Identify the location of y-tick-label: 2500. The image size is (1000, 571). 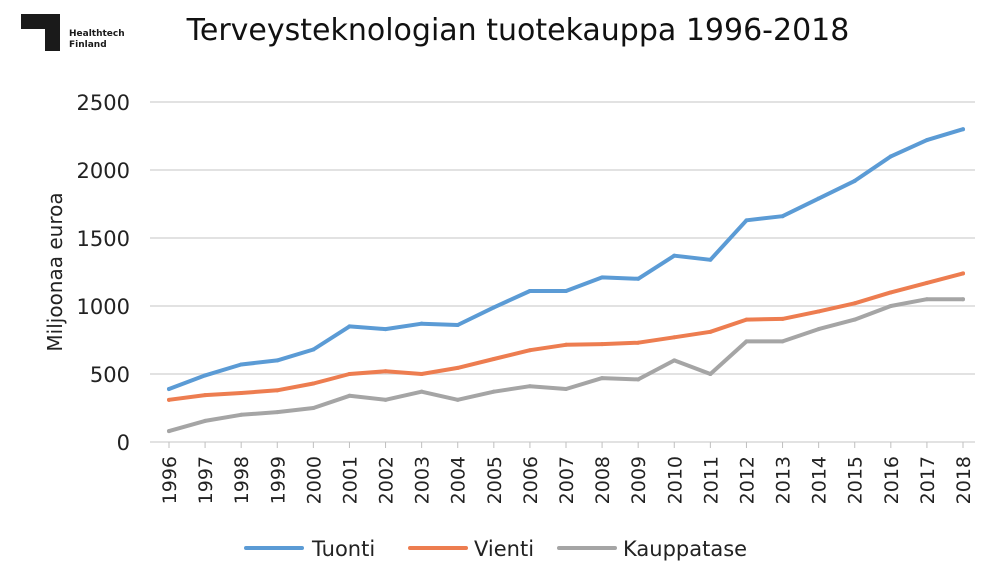
(103, 103).